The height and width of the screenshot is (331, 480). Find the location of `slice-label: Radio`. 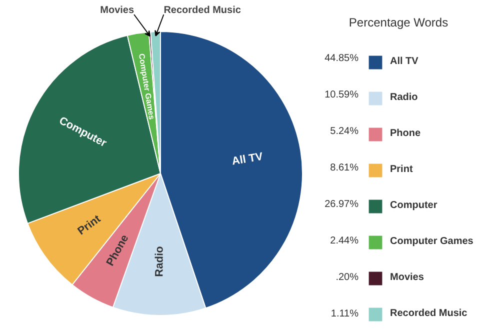

slice-label: Radio is located at coordinates (160, 261).